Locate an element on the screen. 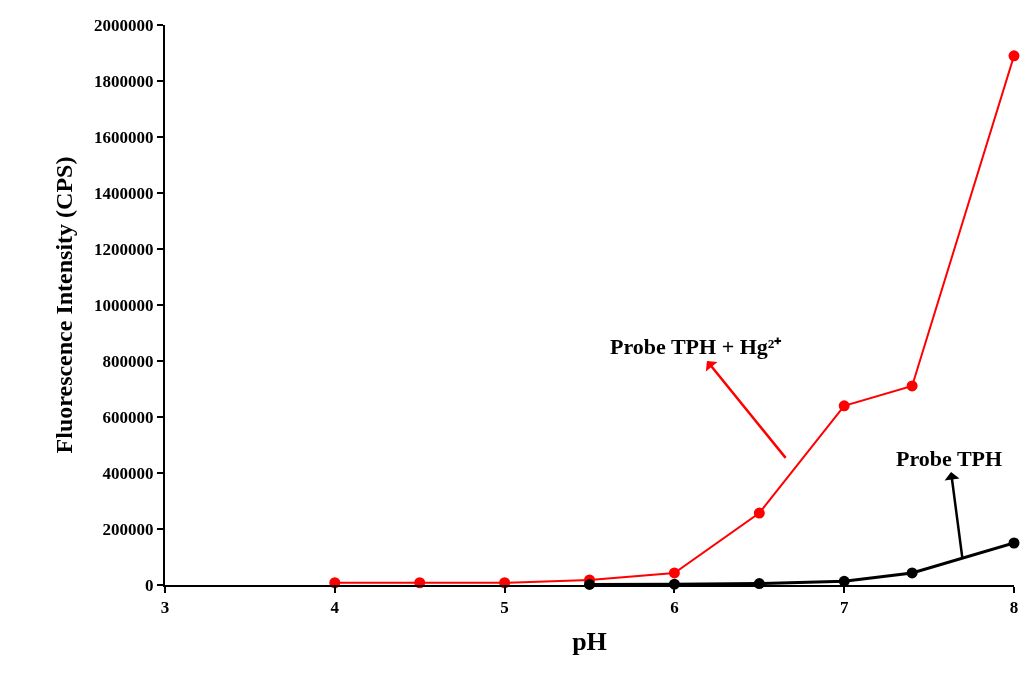  y-tick-label: 800000 is located at coordinates (128, 361).